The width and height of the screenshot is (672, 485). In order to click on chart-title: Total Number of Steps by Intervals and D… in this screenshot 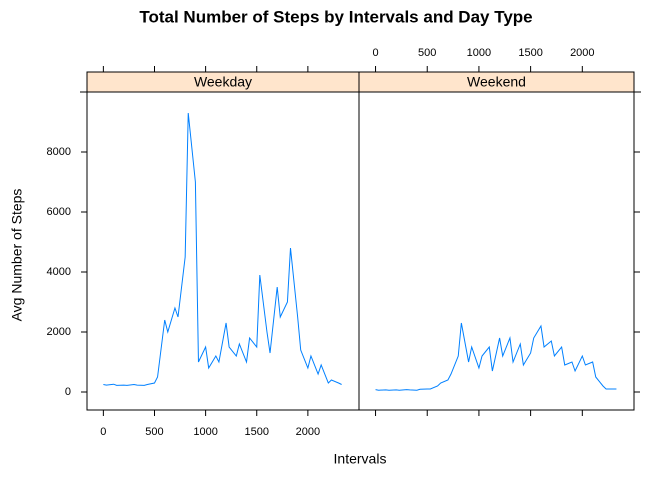, I will do `click(335, 16)`.